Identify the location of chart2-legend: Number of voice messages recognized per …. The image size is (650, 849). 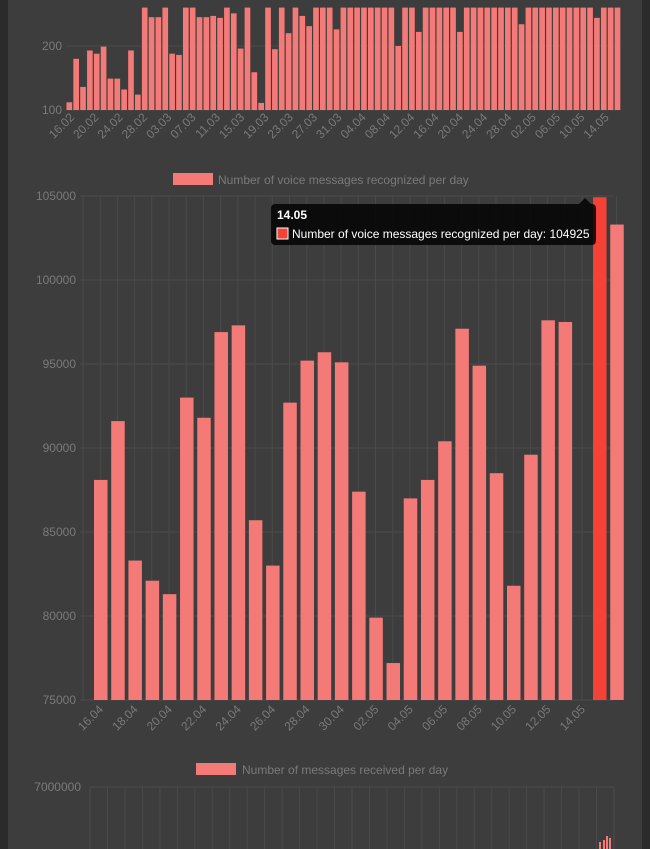
(321, 180).